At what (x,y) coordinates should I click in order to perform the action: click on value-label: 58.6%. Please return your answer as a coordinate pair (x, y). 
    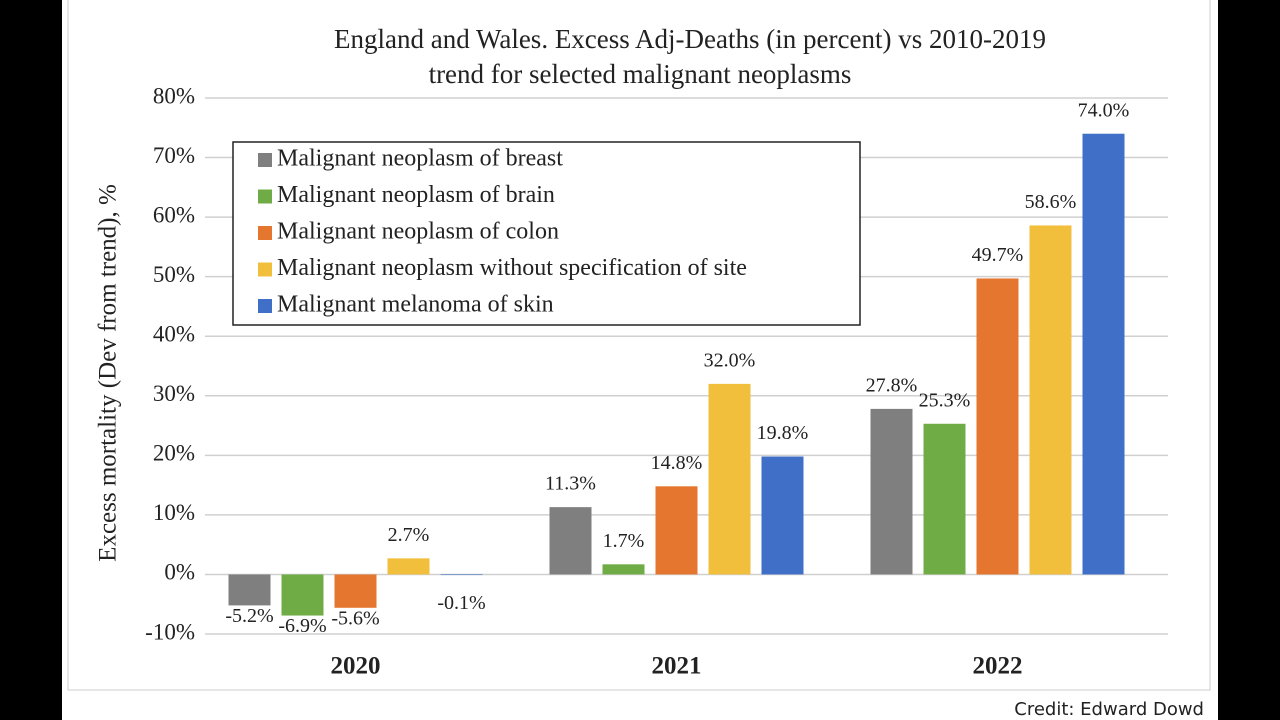
    Looking at the image, I should click on (1051, 202).